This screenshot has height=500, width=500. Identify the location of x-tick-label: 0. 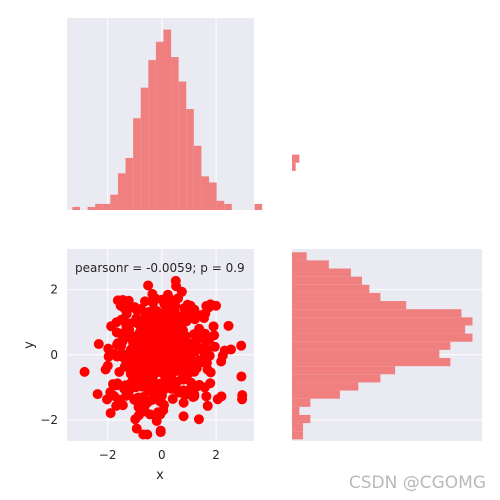
(162, 455).